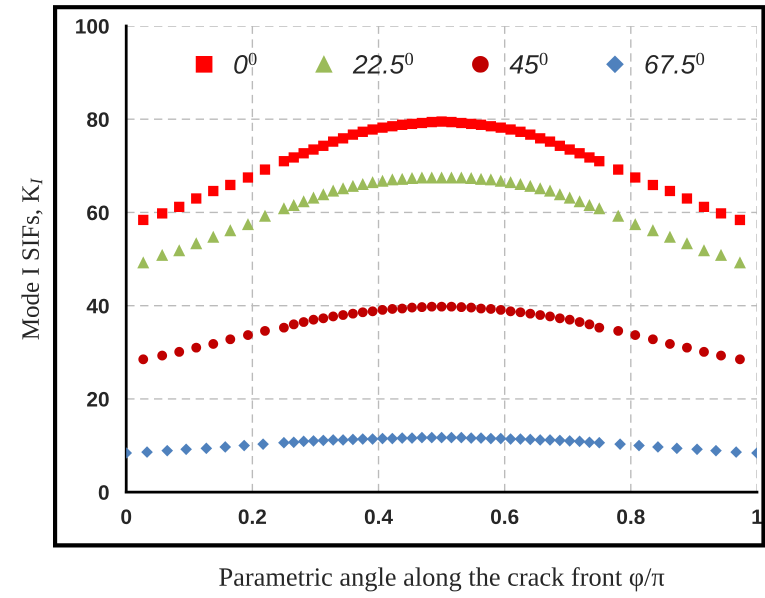 This screenshot has width=765, height=598. What do you see at coordinates (378, 516) in the screenshot?
I see `x-tick-label: 0.4` at bounding box center [378, 516].